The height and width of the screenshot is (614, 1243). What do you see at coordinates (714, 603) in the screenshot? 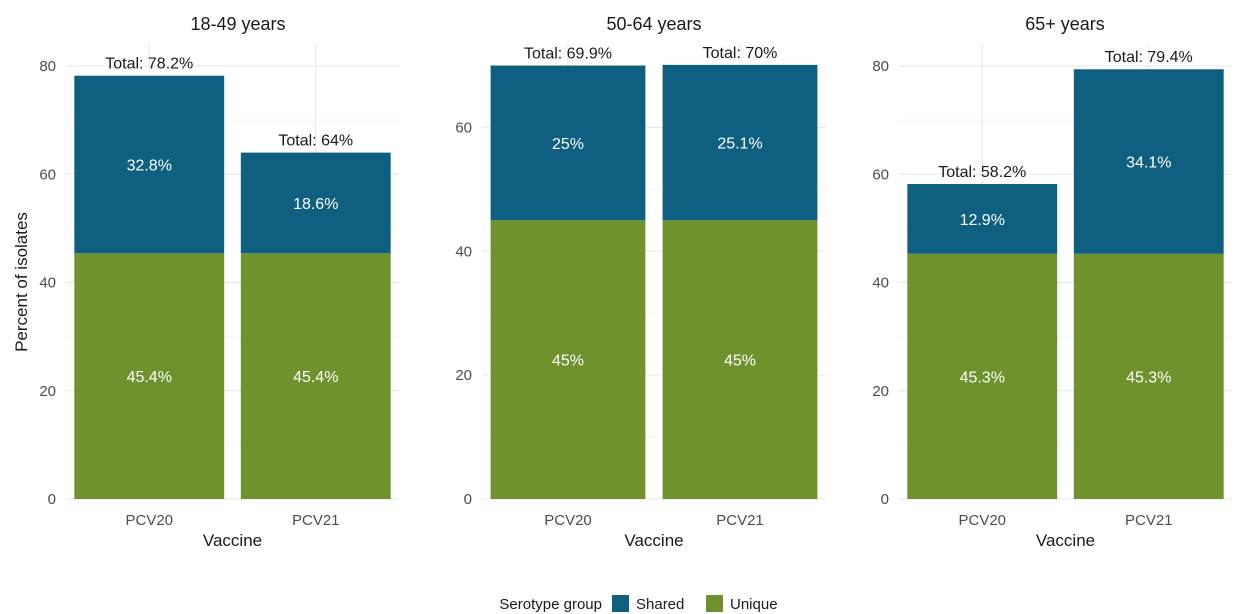
I see `legend-swatch-unique` at bounding box center [714, 603].